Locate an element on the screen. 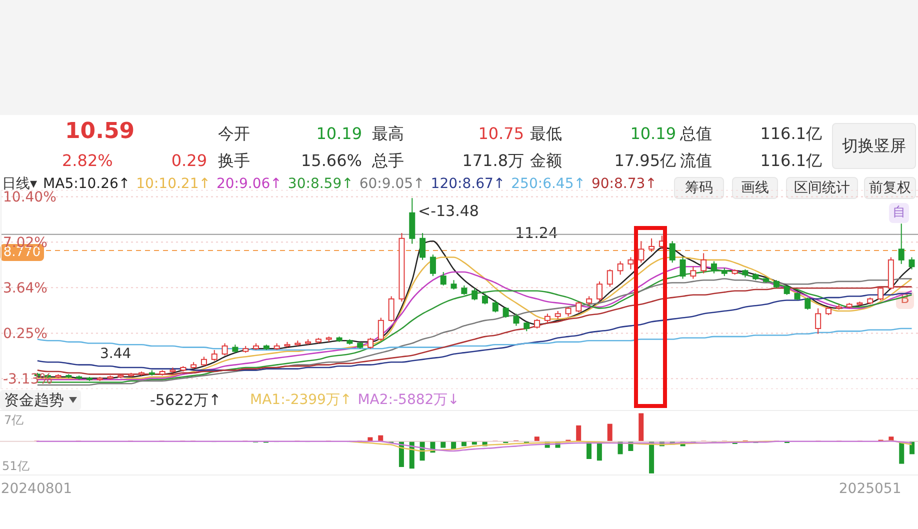 This screenshot has height=529, width=918. text: 流值 is located at coordinates (696, 160).